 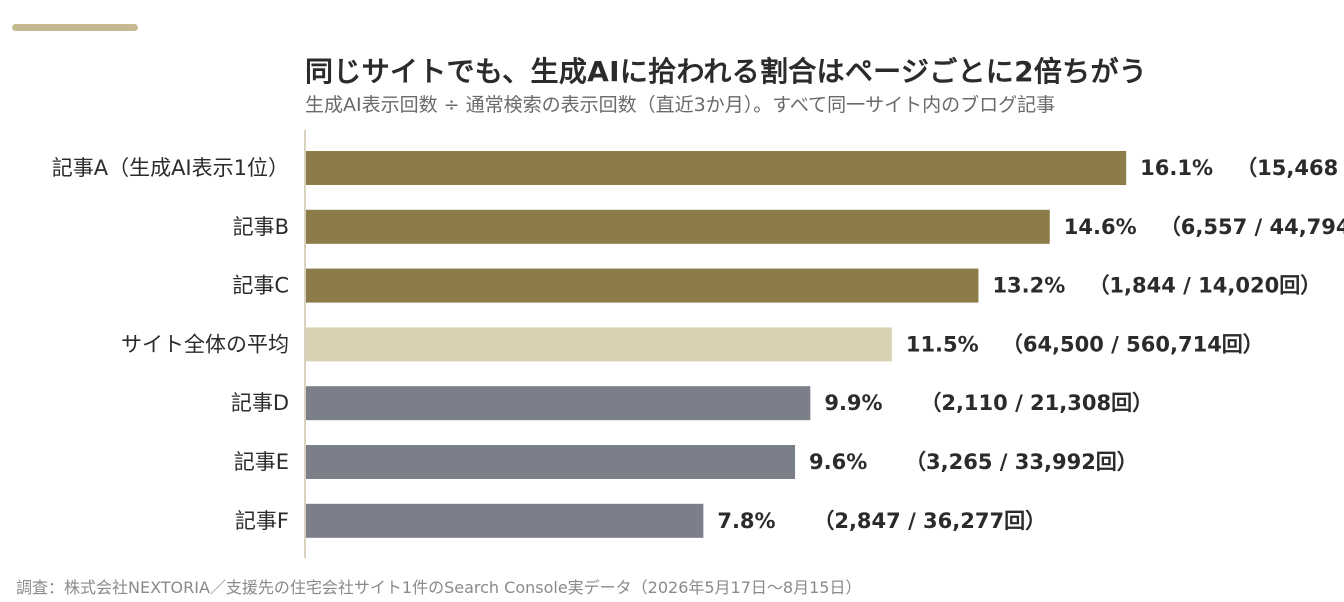 I want to click on category-label: 記事E, so click(x=261, y=462).